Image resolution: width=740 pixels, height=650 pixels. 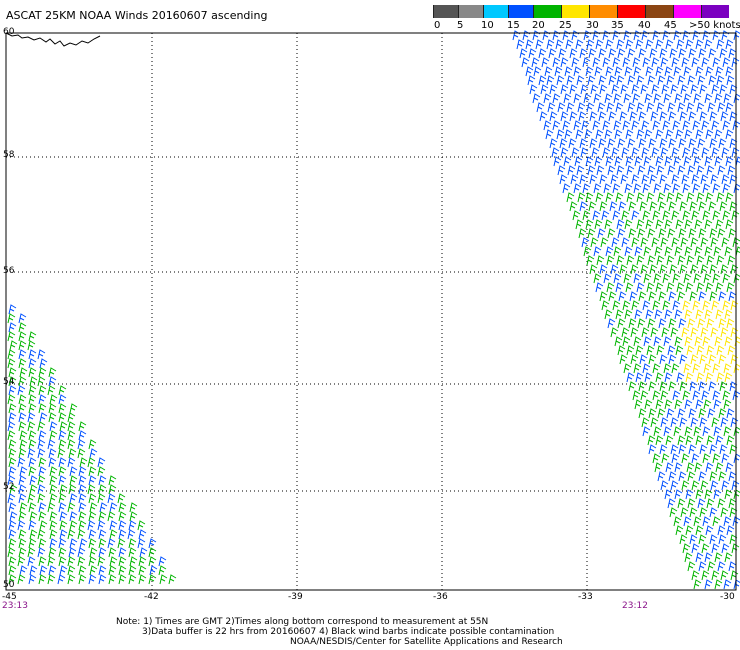 I want to click on lat-label: 58, so click(x=9, y=155).